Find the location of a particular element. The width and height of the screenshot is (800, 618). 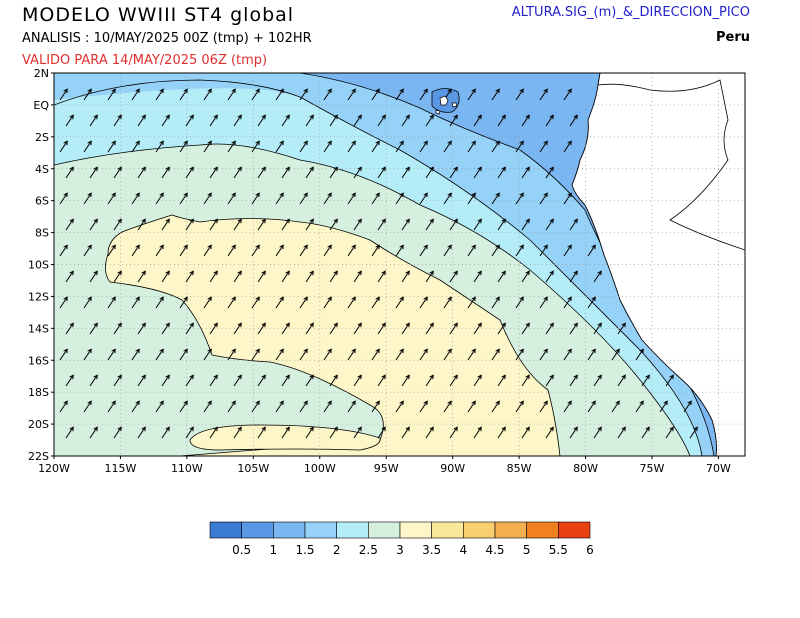

lon-label: 120W is located at coordinates (54, 468).